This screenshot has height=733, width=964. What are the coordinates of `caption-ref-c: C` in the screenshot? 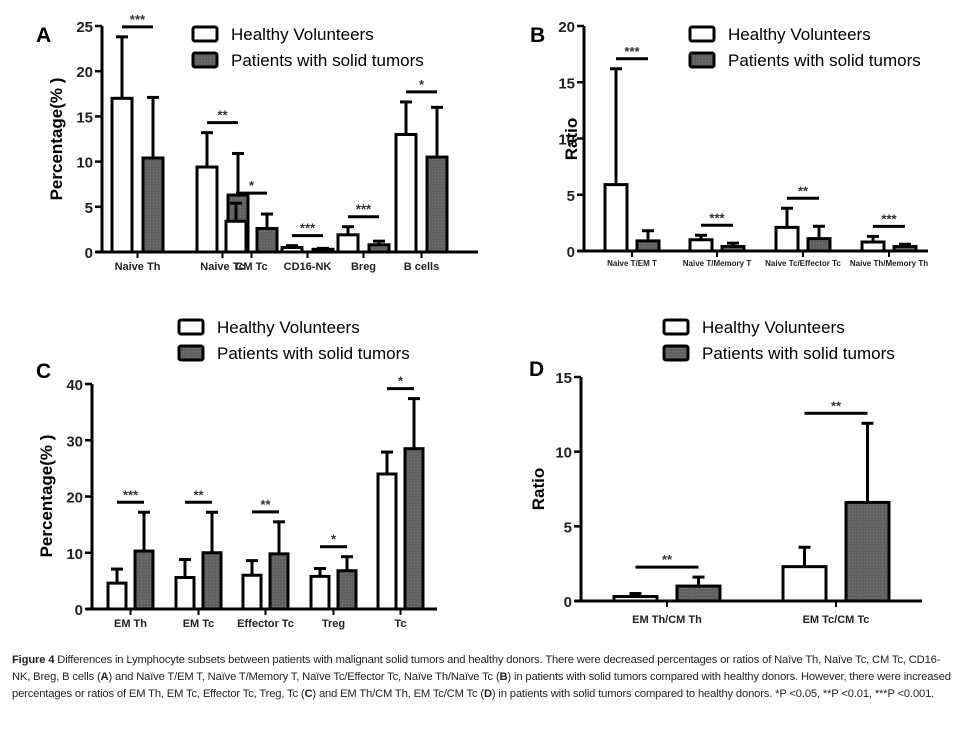 It's located at (308, 694).